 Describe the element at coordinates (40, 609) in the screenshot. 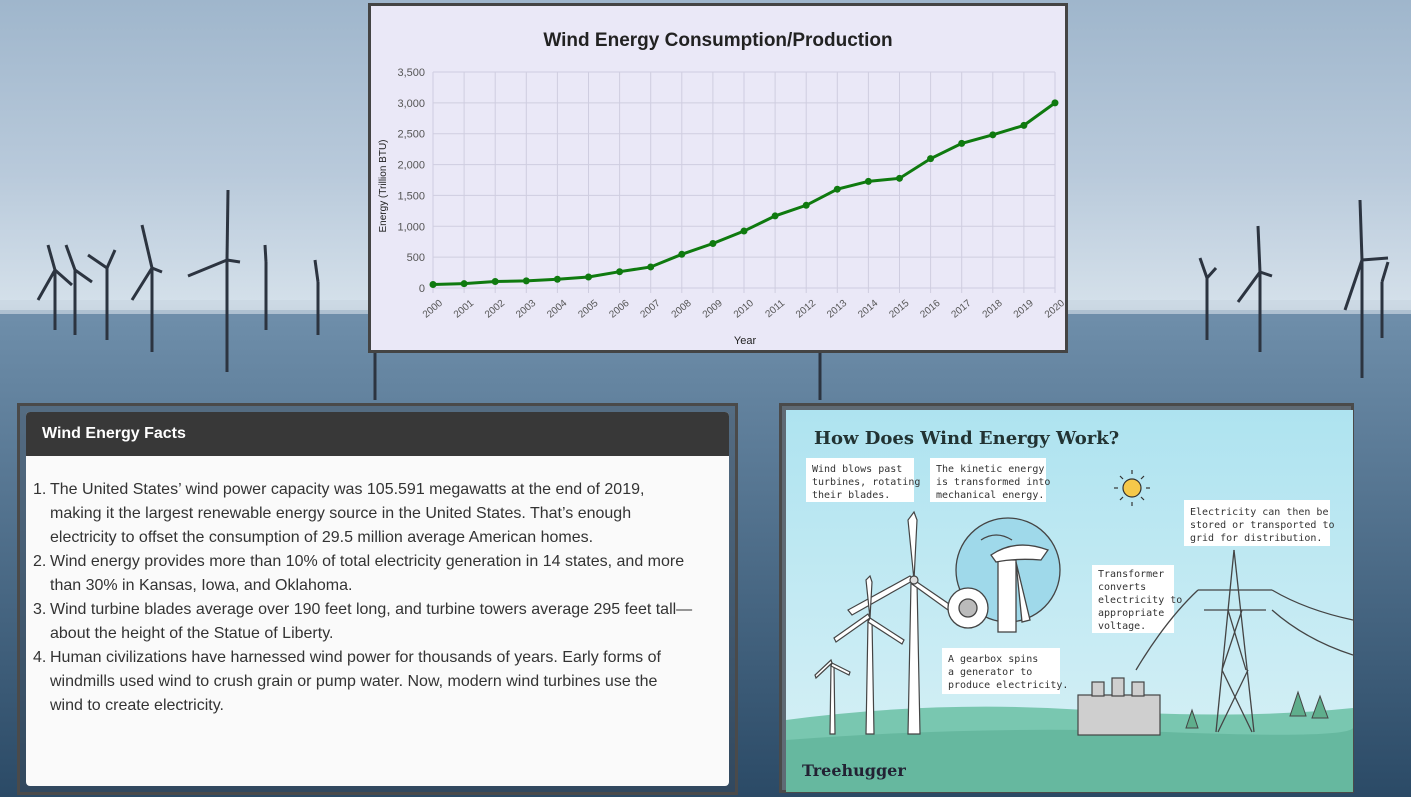

I see `fact-number: 3.` at that location.